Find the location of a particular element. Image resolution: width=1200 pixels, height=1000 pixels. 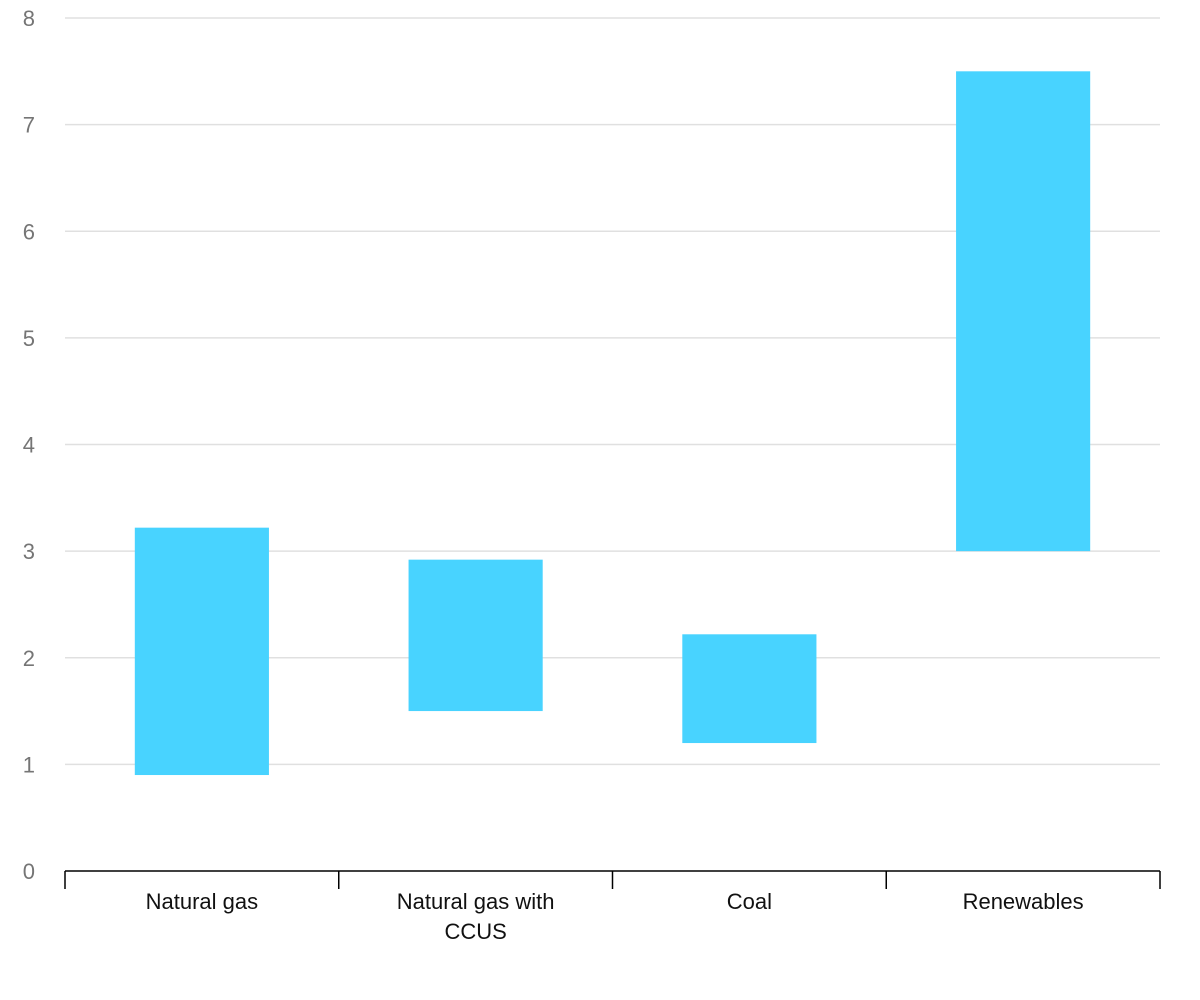

x-tick-label: Natural gas with CCUS is located at coordinates (476, 916).